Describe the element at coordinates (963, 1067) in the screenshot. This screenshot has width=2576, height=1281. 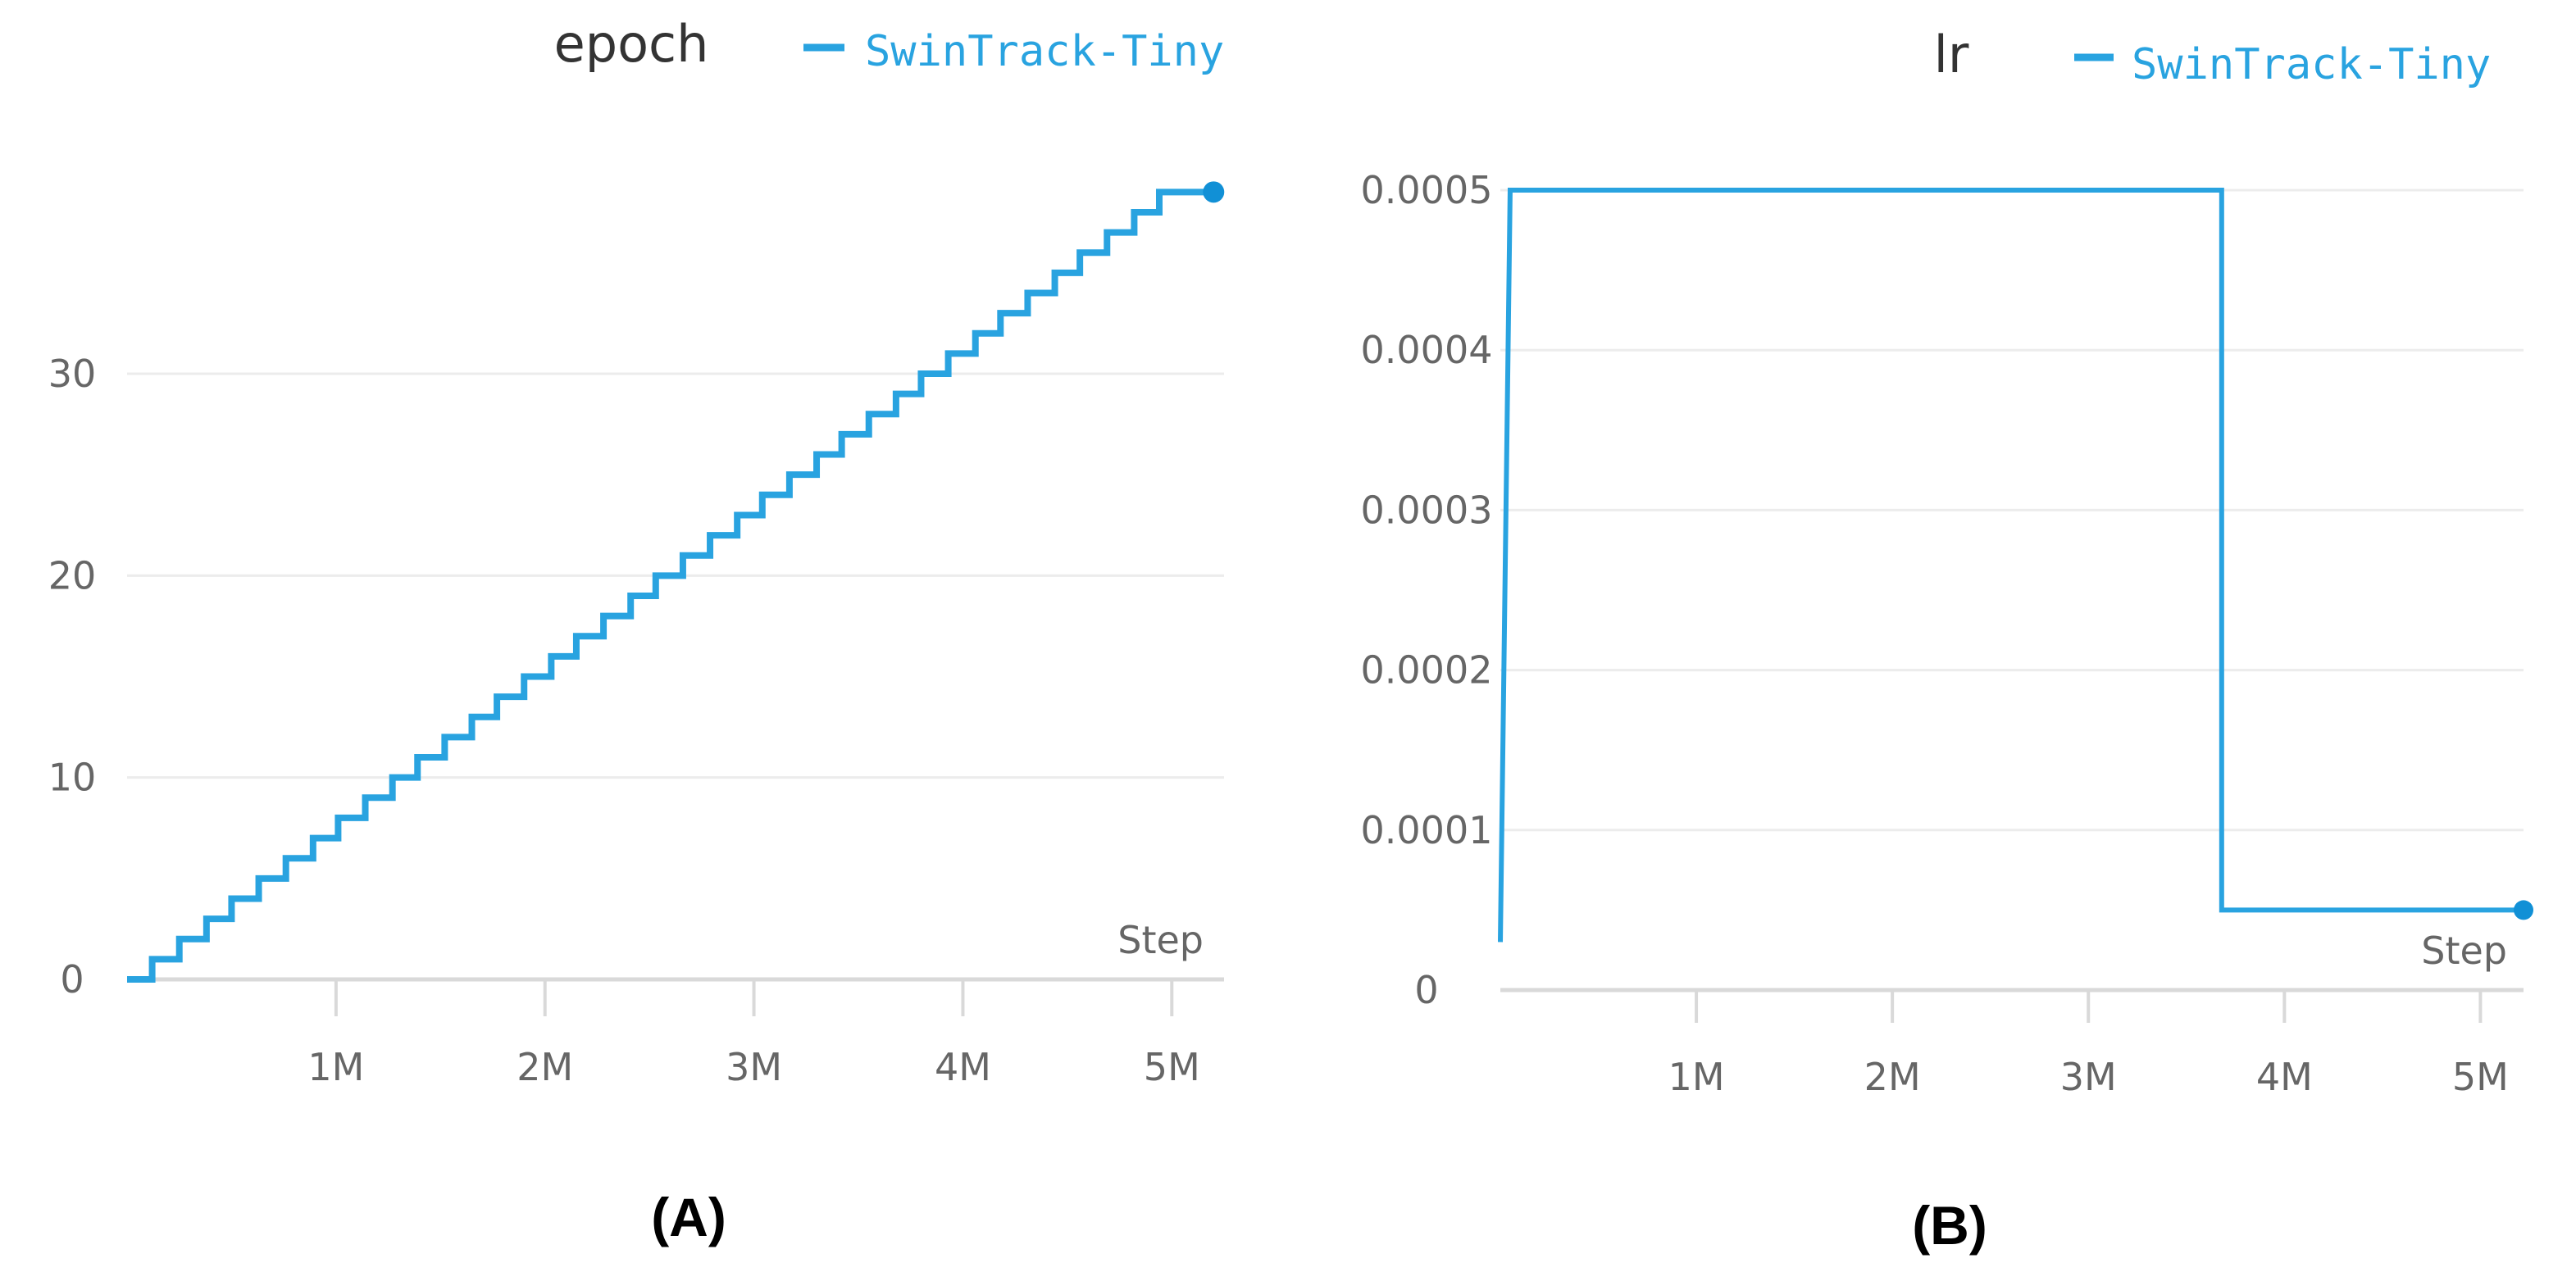
I see `chart-epoch-x-tick-label-4M: 4M` at that location.